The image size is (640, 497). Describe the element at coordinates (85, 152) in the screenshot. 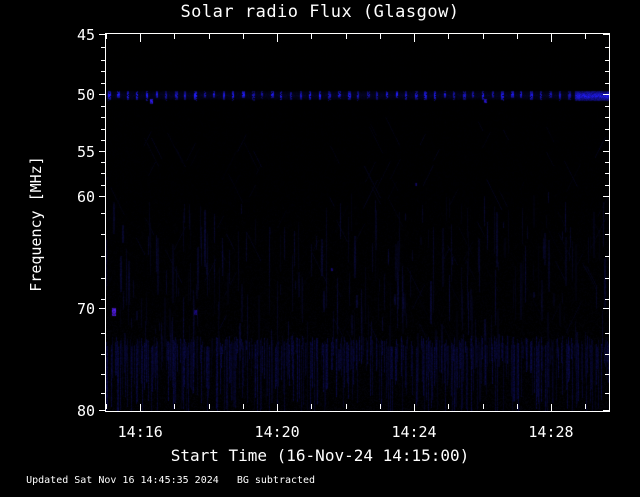

I see `y-axis-tick-label: 55` at that location.